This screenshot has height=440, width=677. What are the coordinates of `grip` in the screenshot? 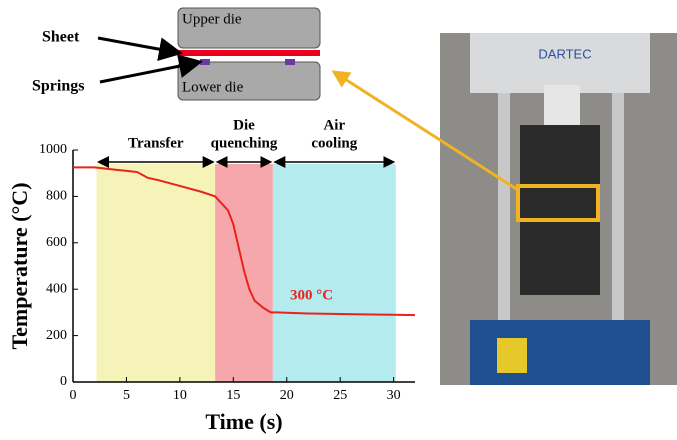 It's located at (560, 210).